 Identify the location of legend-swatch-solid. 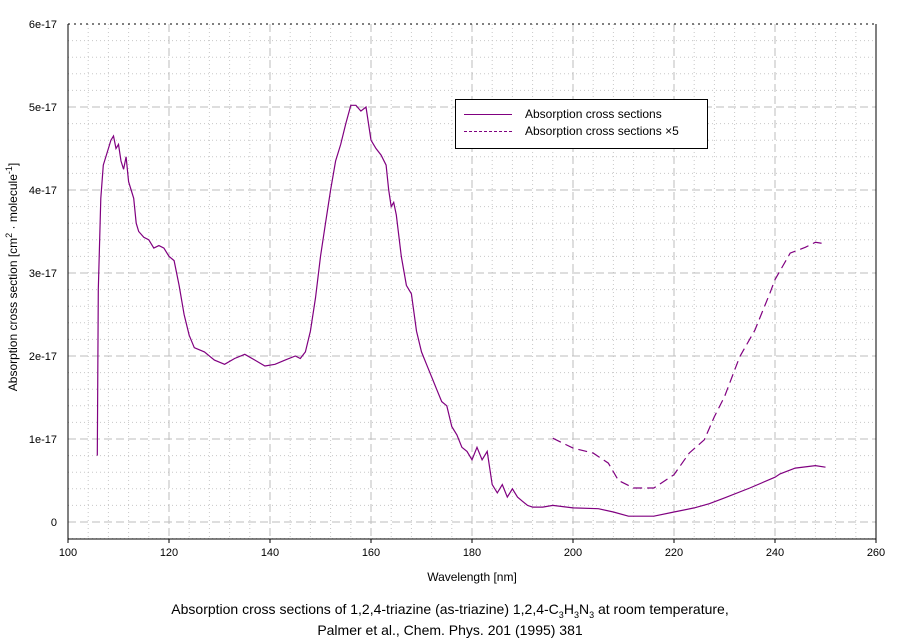
(488, 114).